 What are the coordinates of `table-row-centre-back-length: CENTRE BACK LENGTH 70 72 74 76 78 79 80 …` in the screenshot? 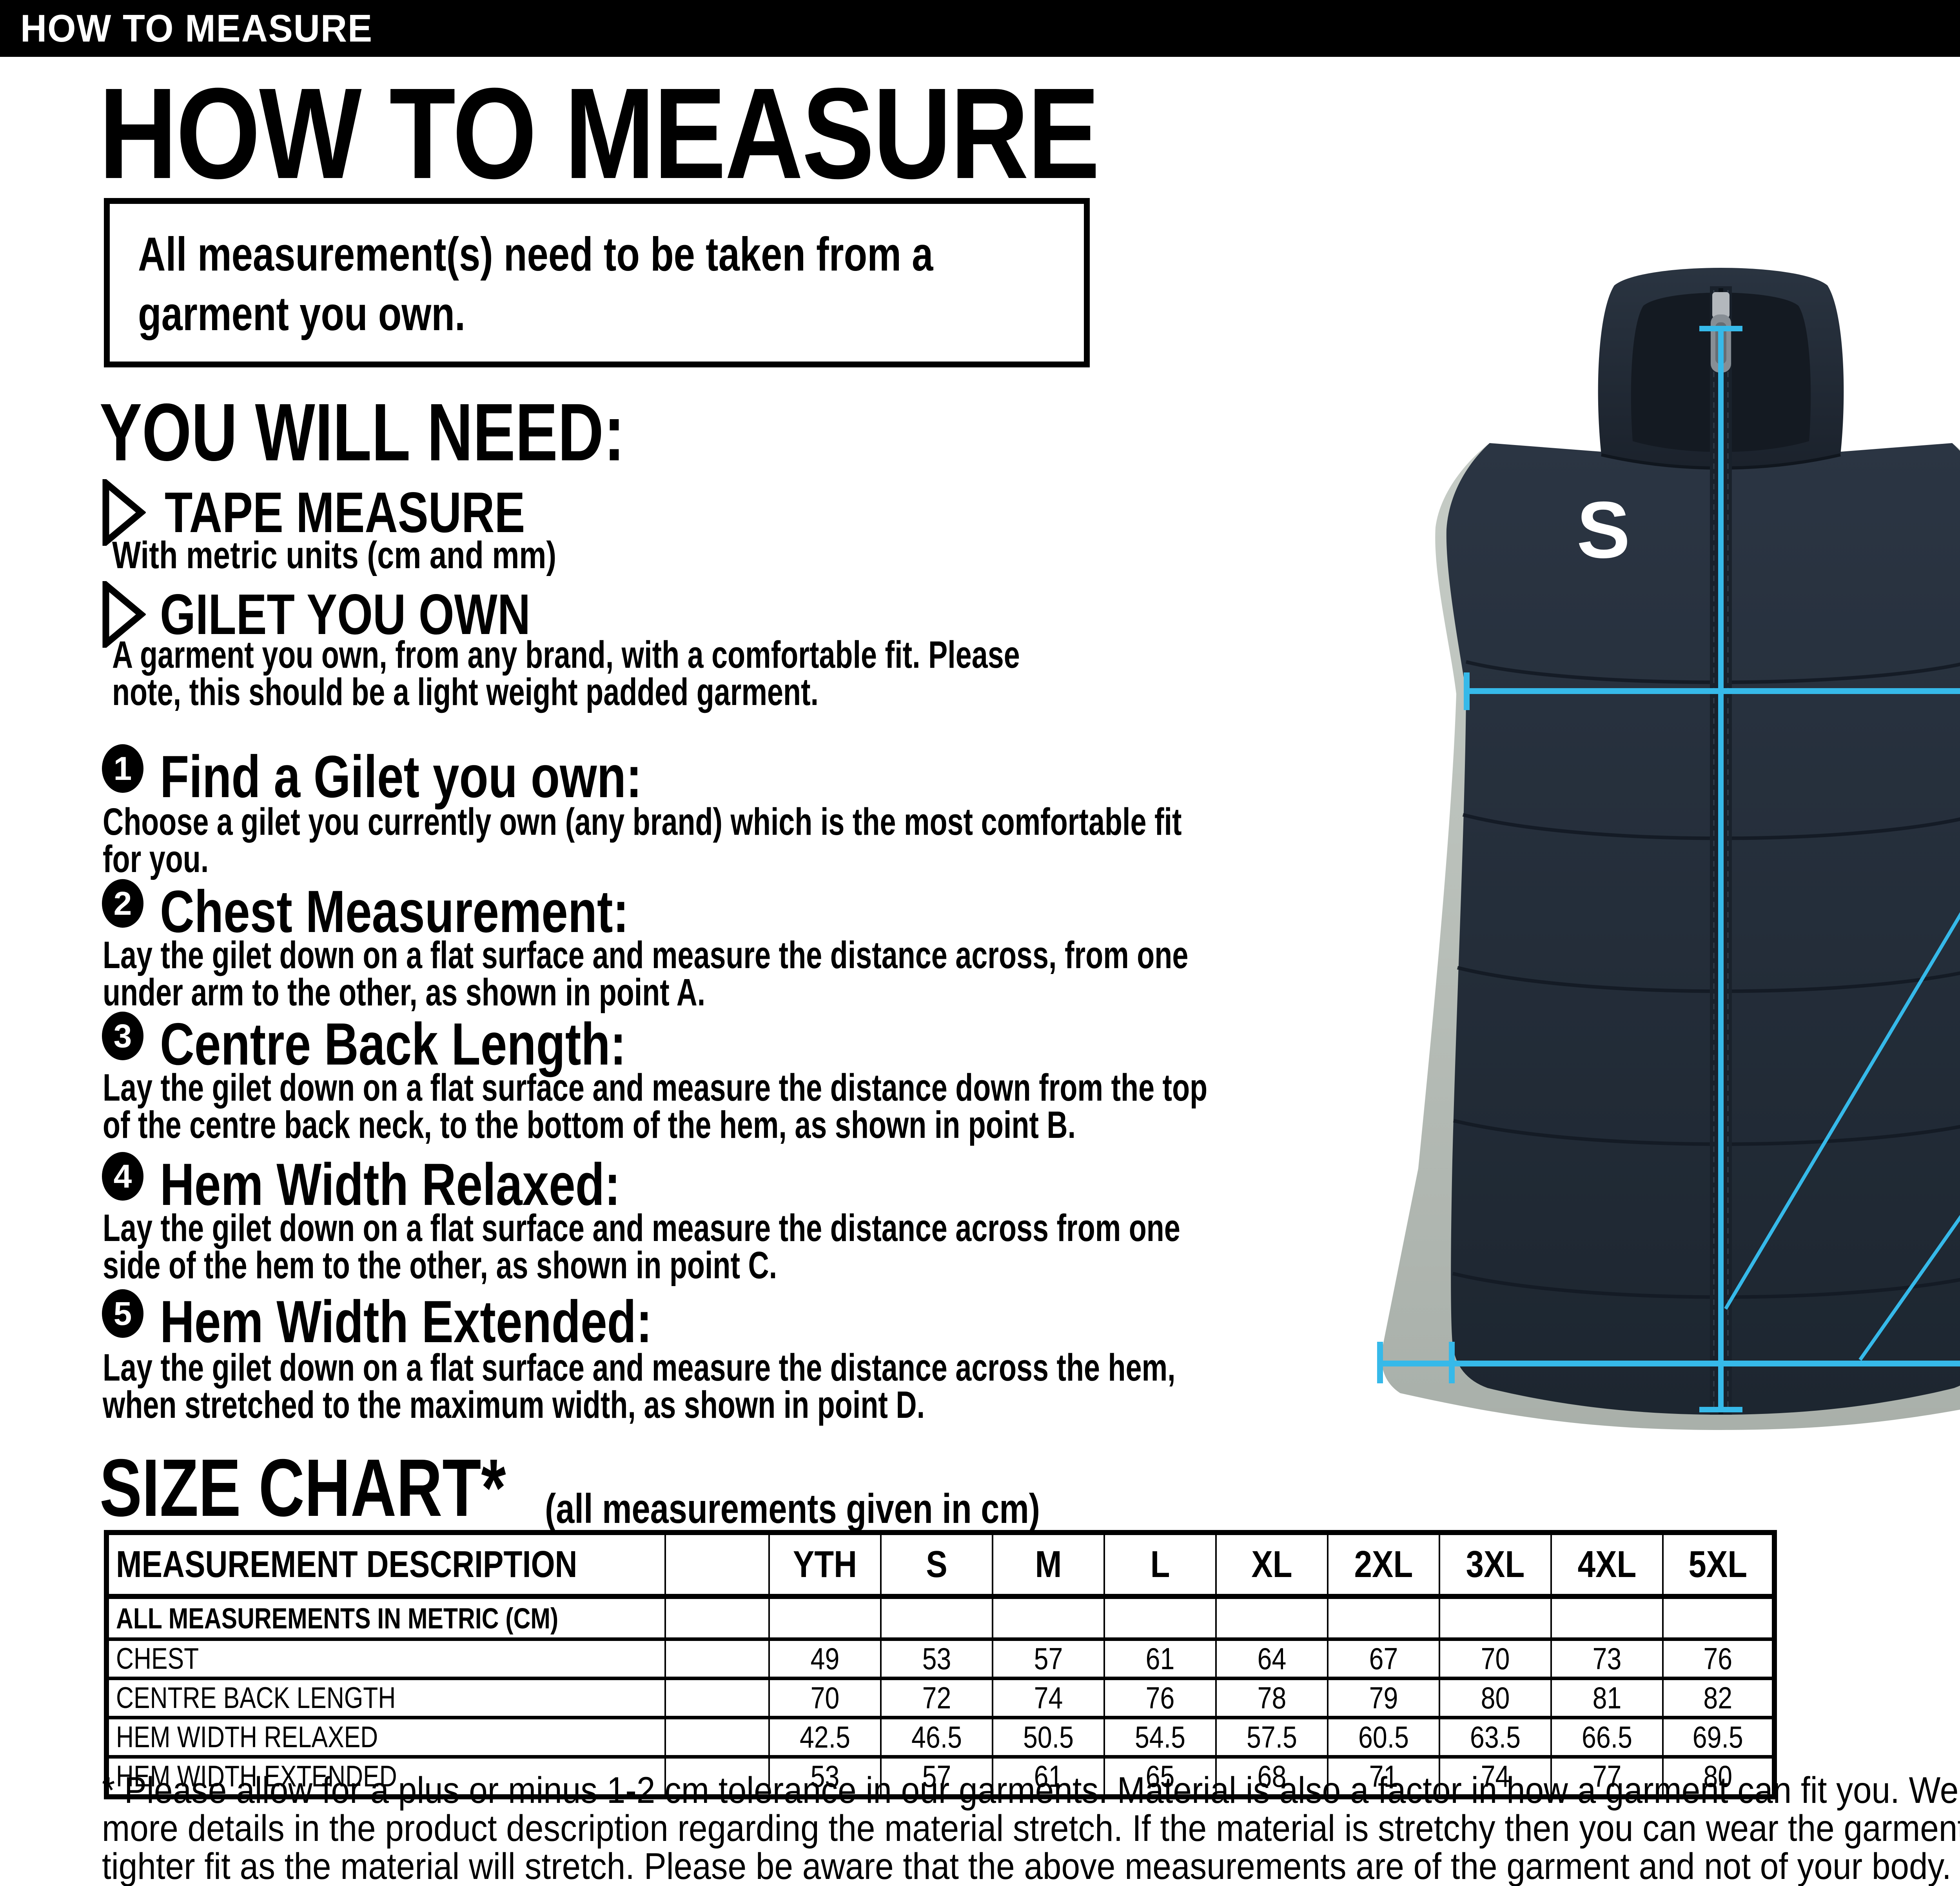 It's located at (940, 1698).